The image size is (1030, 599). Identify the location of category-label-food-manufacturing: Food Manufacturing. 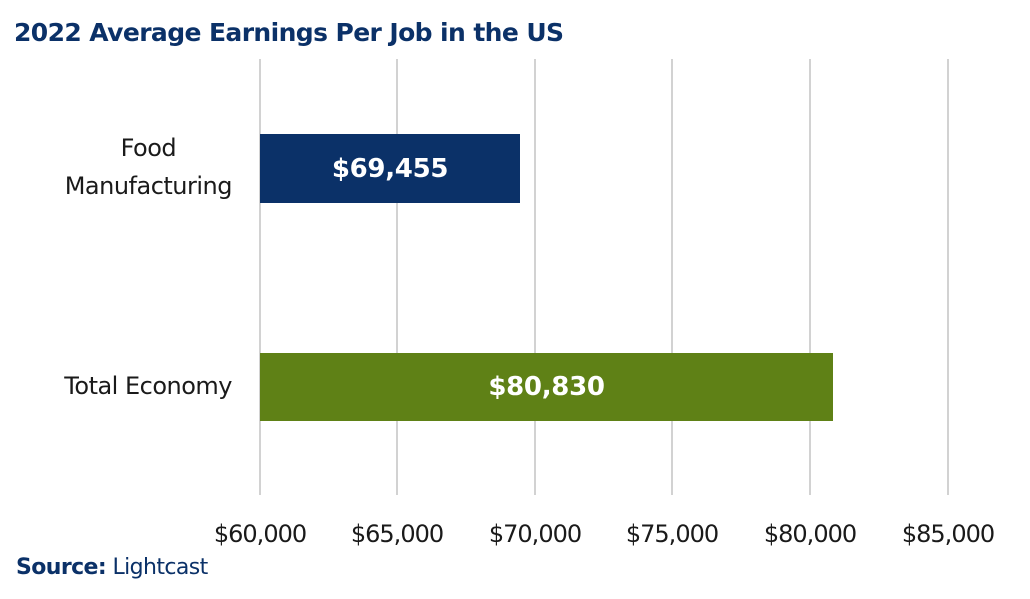
(148, 167).